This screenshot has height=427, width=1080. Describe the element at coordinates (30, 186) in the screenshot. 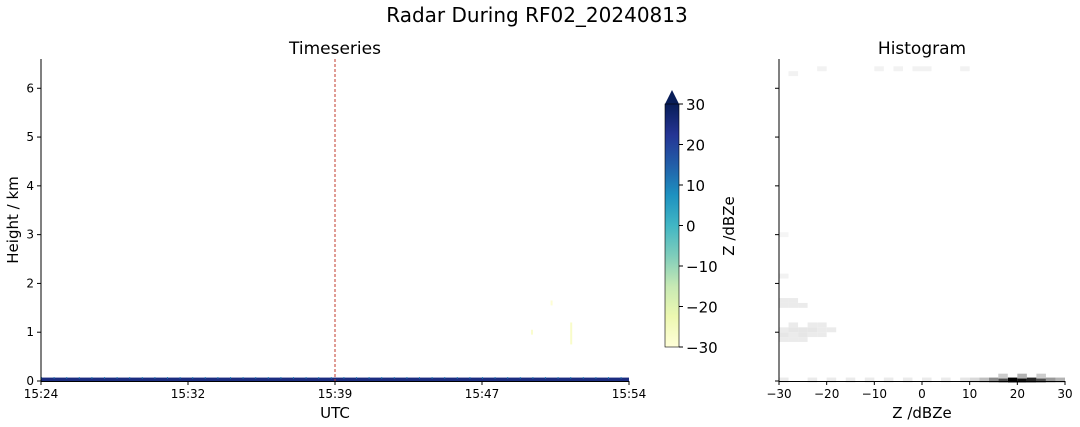

I see `y-tick-label: 4` at that location.